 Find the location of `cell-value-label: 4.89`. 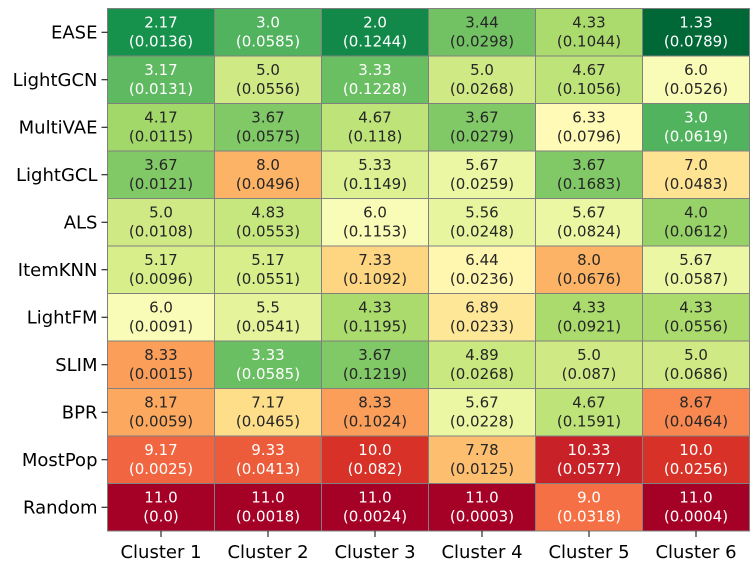

cell-value-label: 4.89 is located at coordinates (481, 355).